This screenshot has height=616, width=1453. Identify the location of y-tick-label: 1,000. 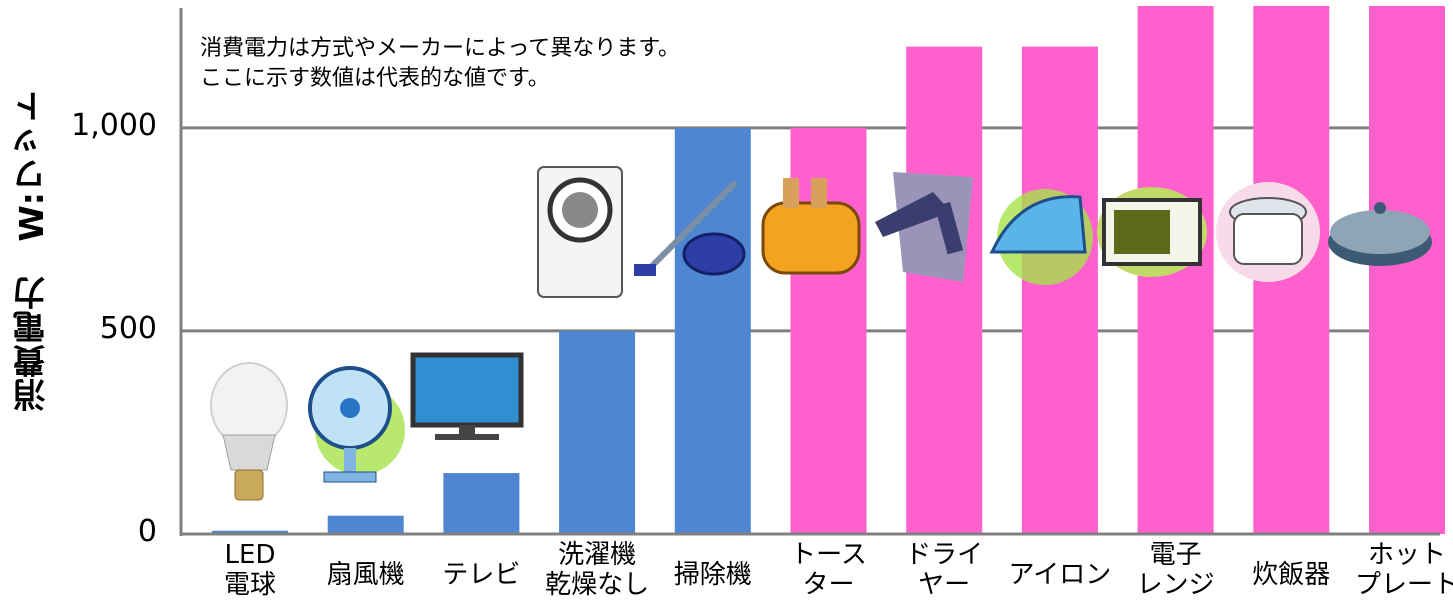
(114, 125).